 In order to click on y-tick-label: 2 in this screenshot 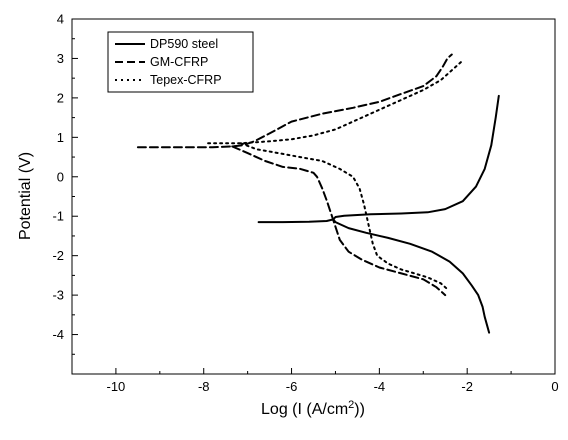, I will do `click(60, 97)`.